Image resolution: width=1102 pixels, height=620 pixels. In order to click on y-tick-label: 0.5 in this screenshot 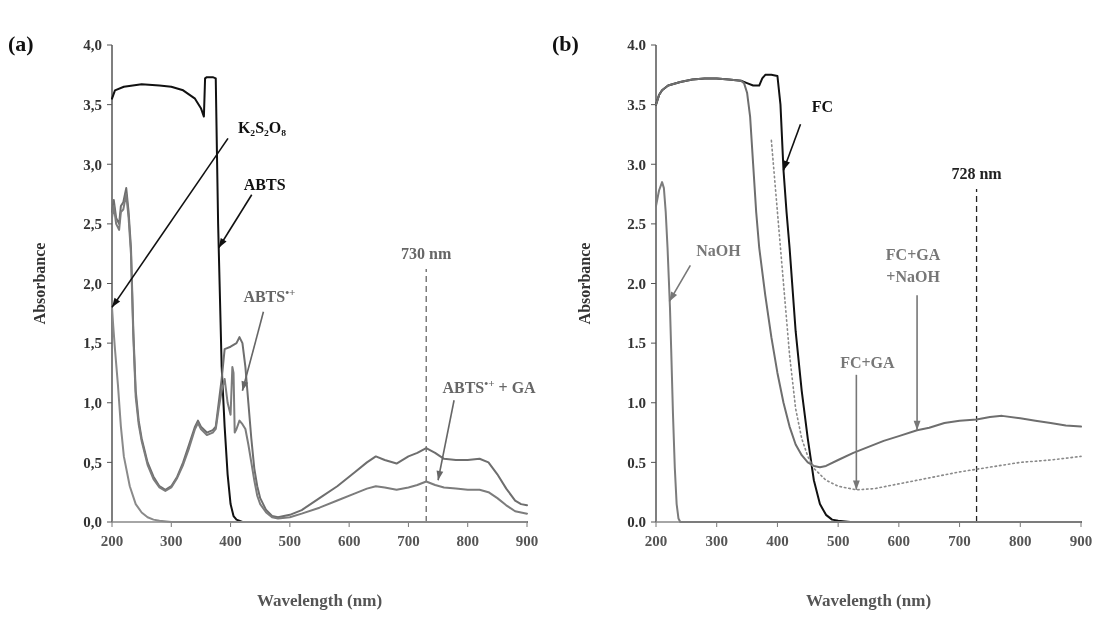, I will do `click(636, 462)`.